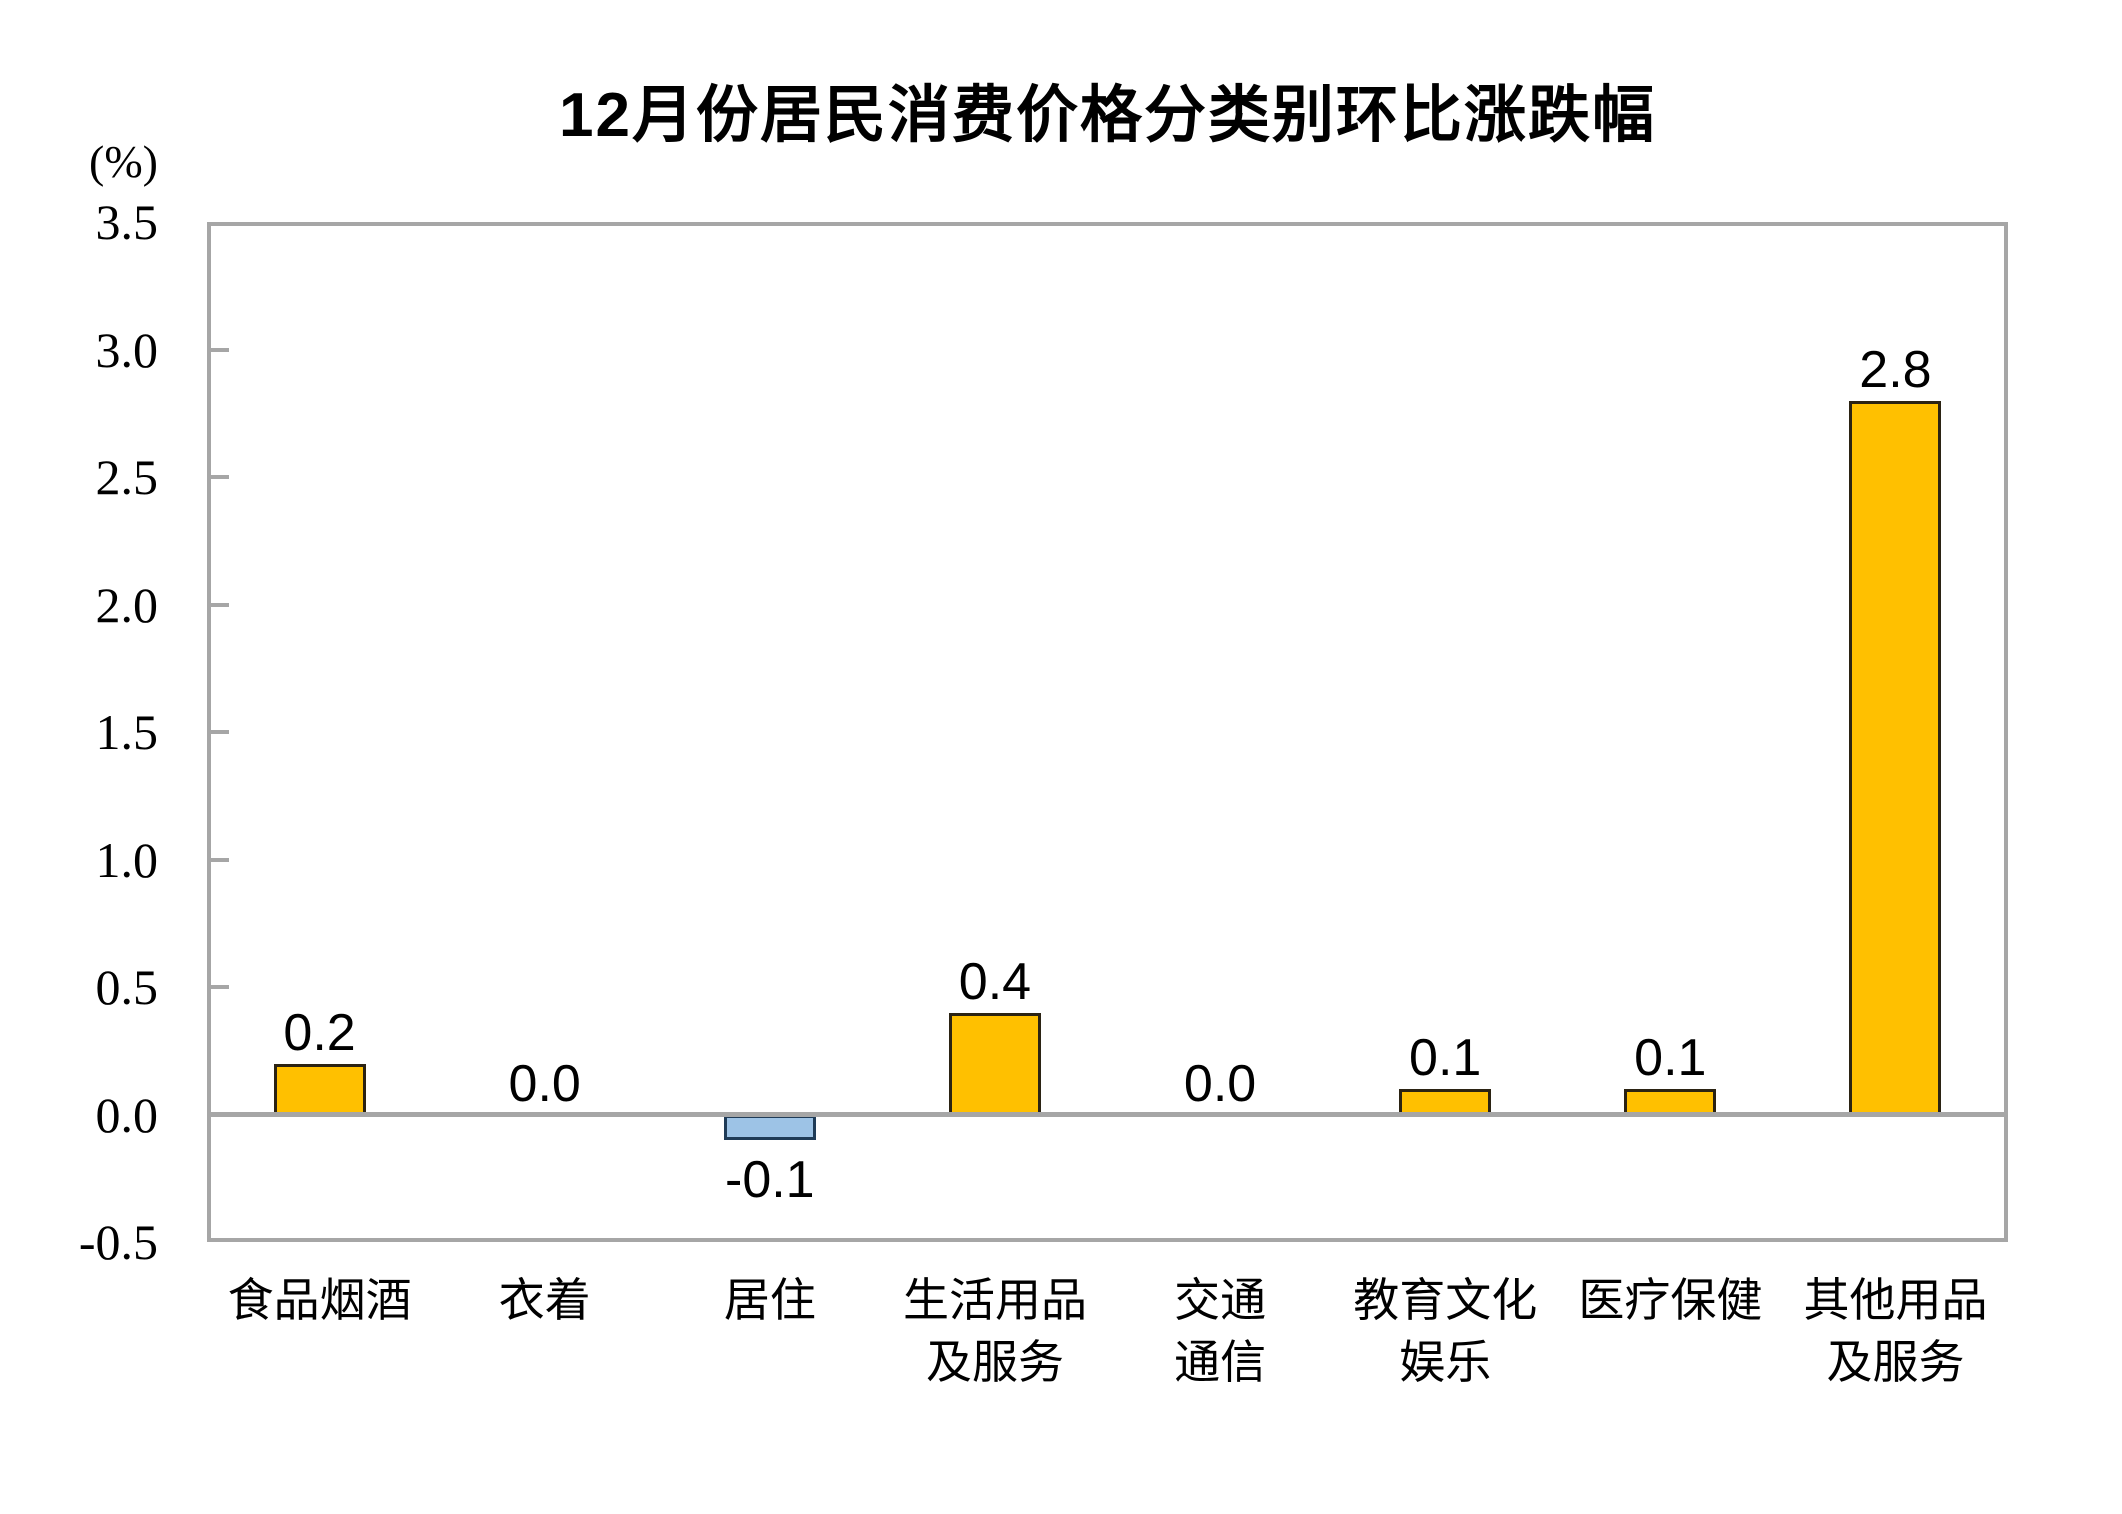  What do you see at coordinates (544, 1300) in the screenshot?
I see `x-axis-category-label: 衣着` at bounding box center [544, 1300].